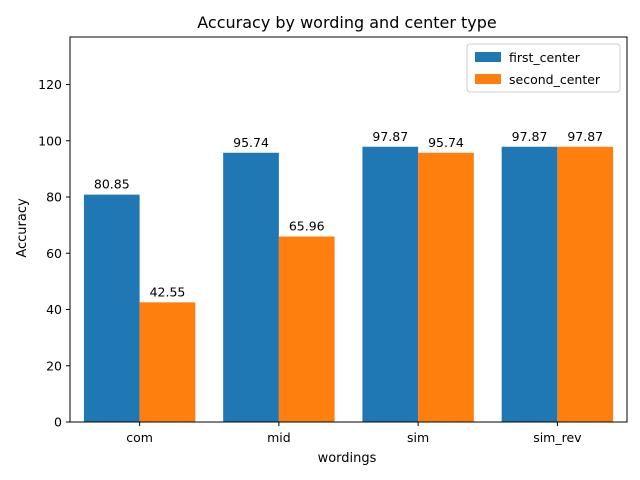 The width and height of the screenshot is (640, 480). Describe the element at coordinates (418, 437) in the screenshot. I see `x-tick-label-sim: sim` at that location.